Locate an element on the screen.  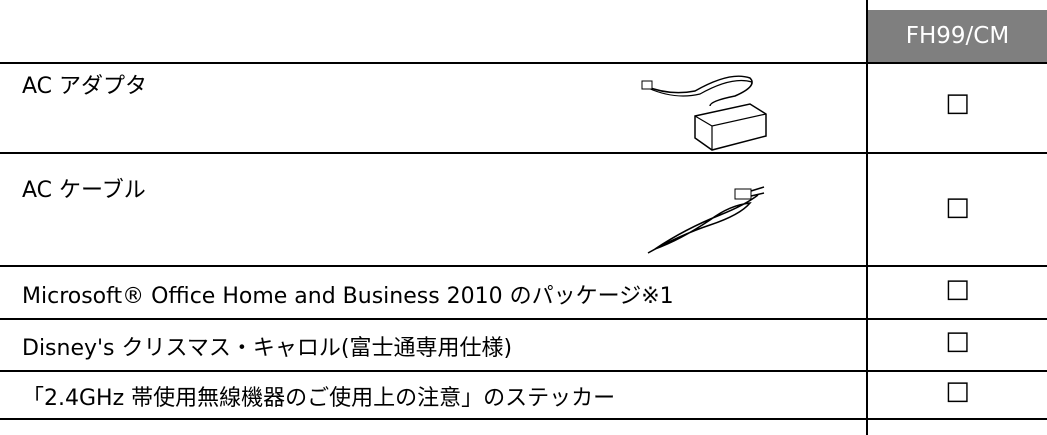
adapter-illustration is located at coordinates (704, 113).